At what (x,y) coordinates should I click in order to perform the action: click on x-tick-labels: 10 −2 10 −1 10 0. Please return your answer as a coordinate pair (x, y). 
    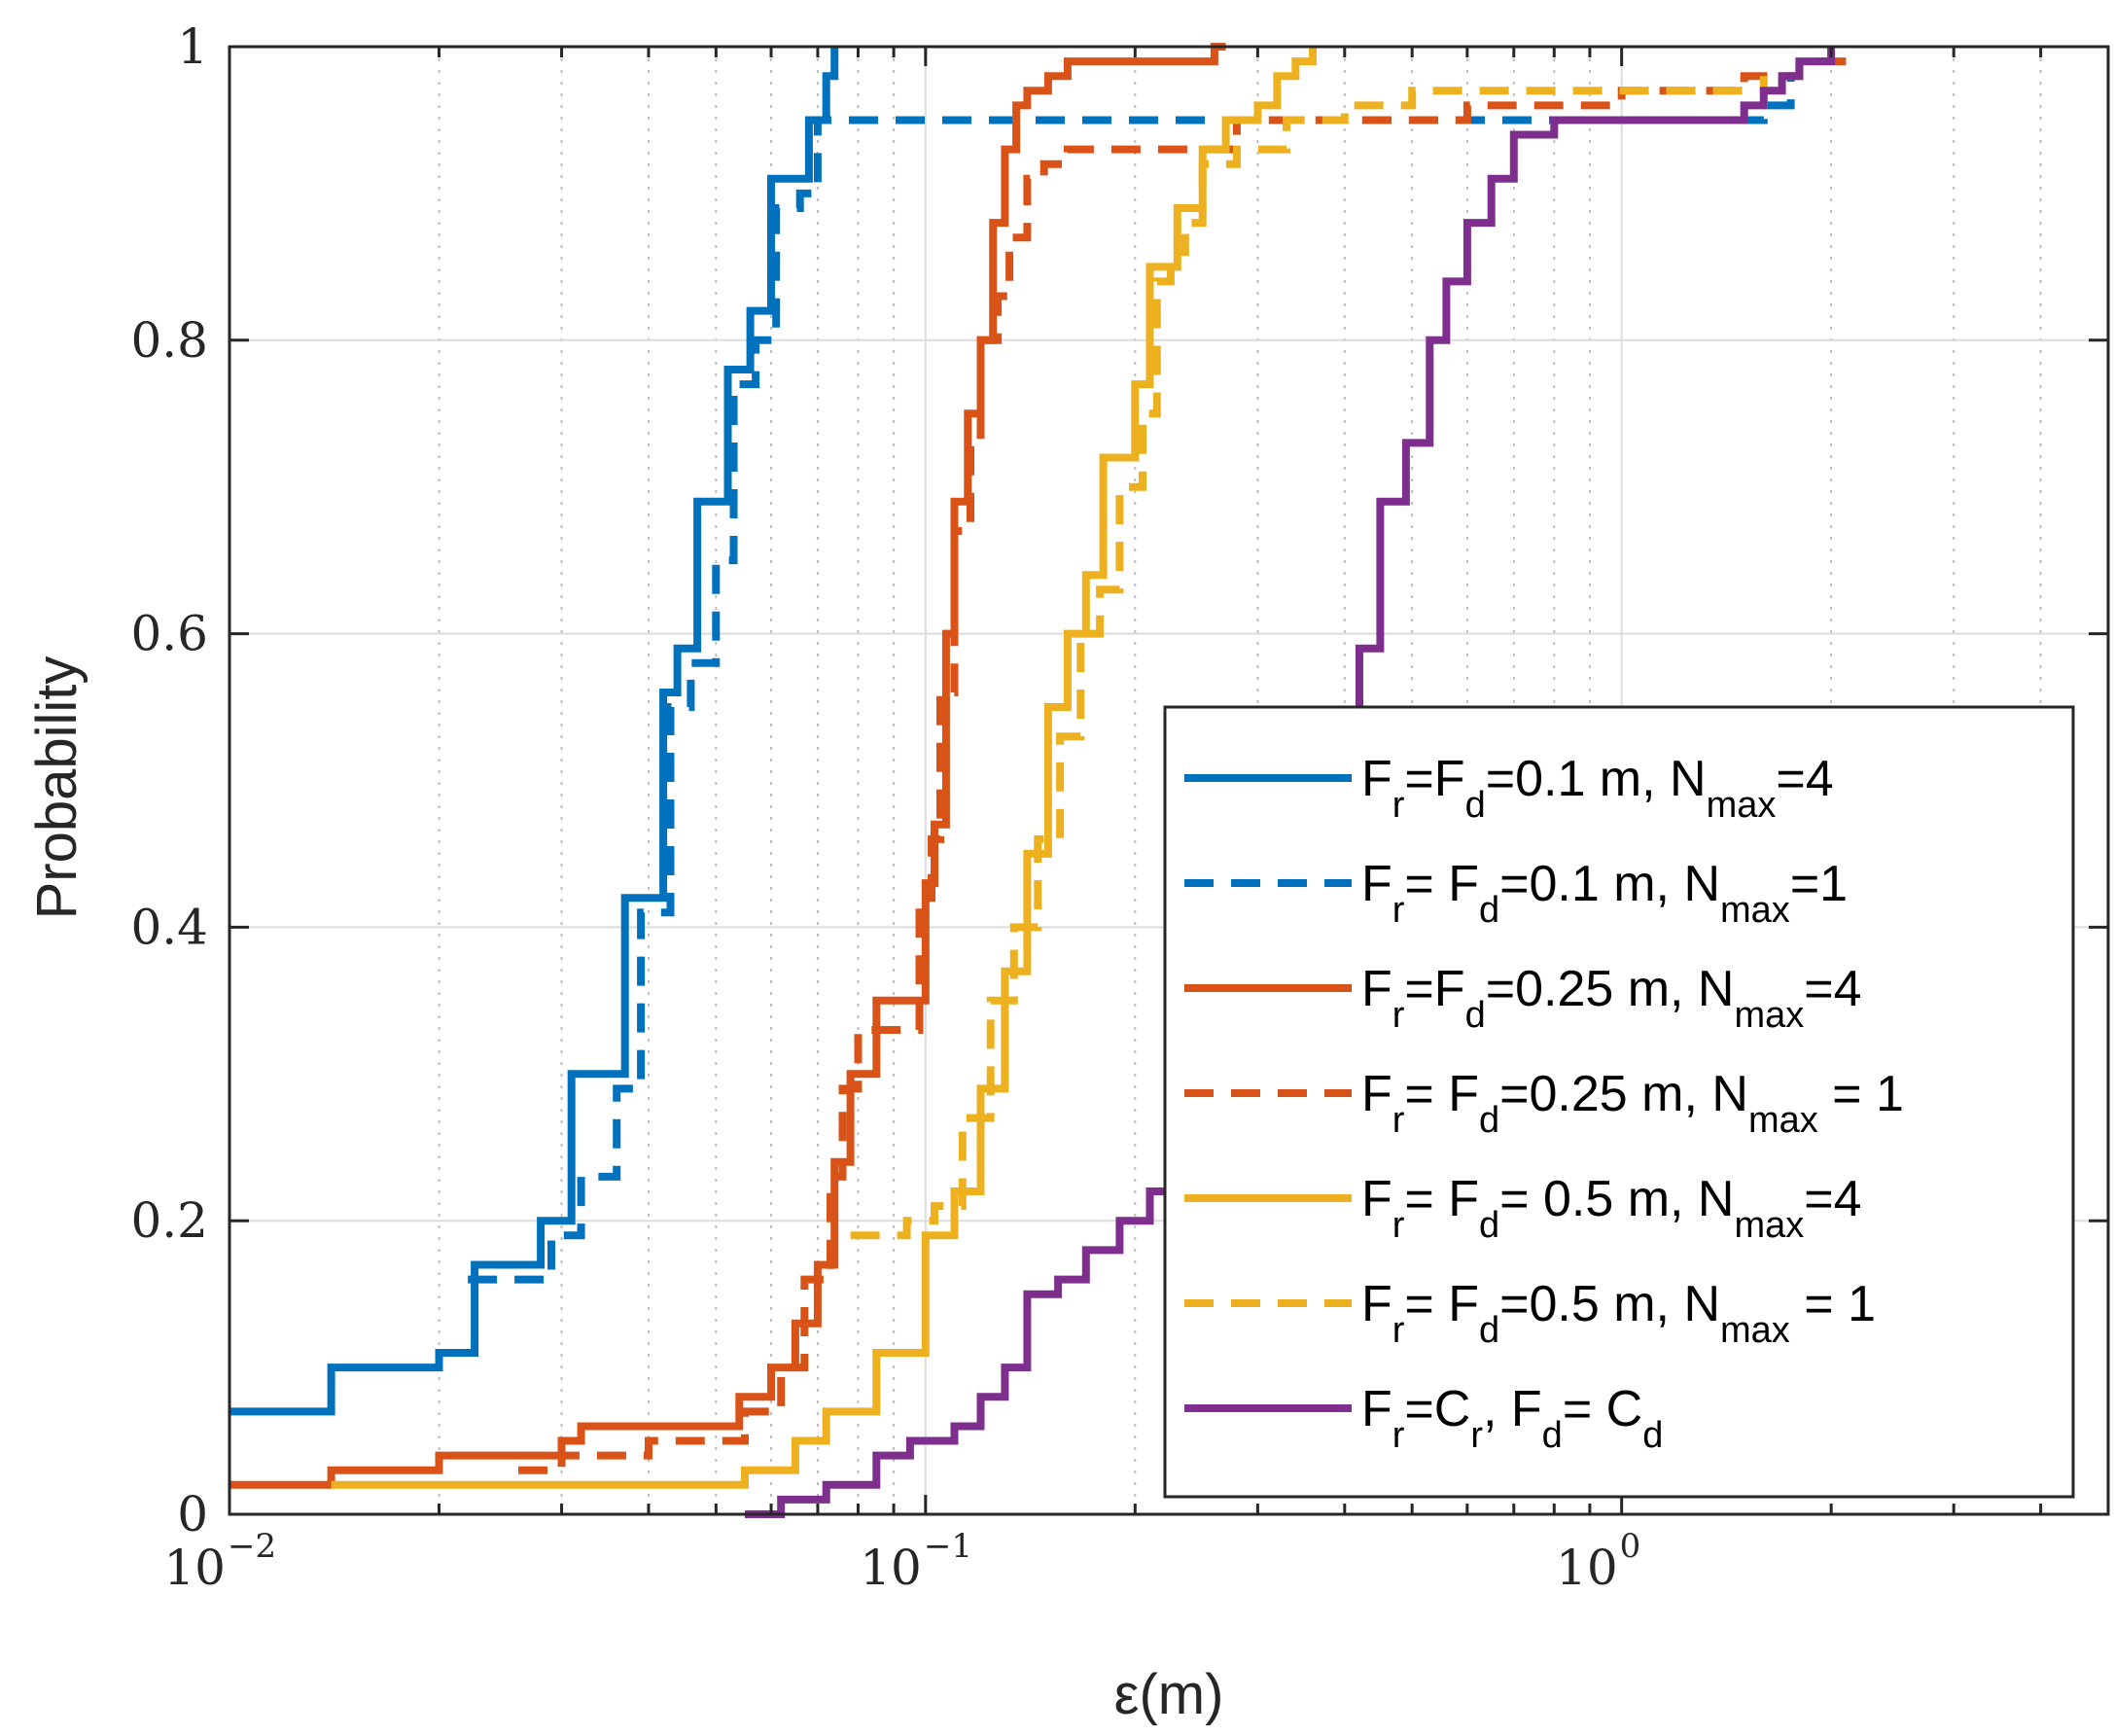
    Looking at the image, I should click on (902, 1561).